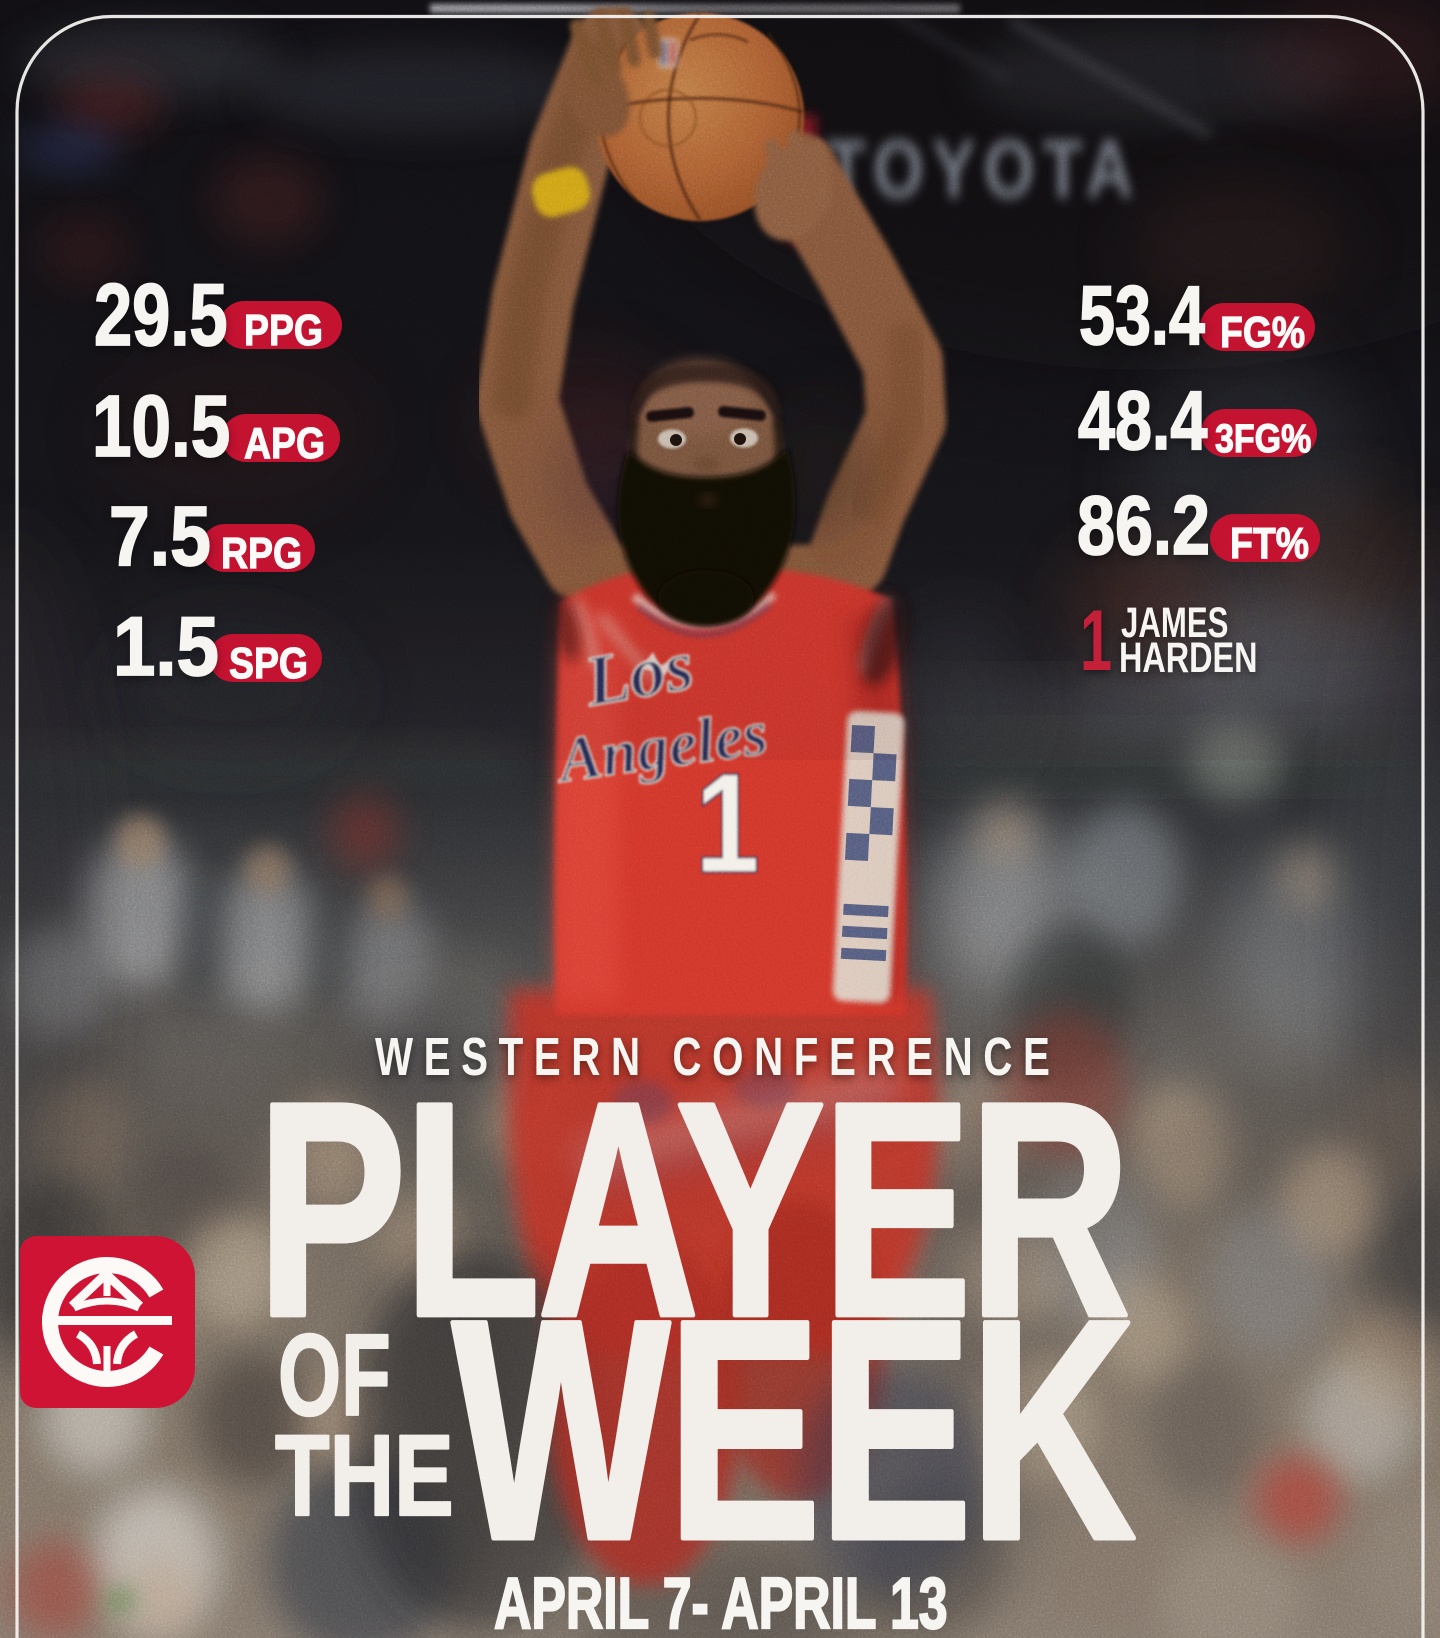 This screenshot has width=1440, height=1638. I want to click on svg-text: OF, so click(334, 1376).